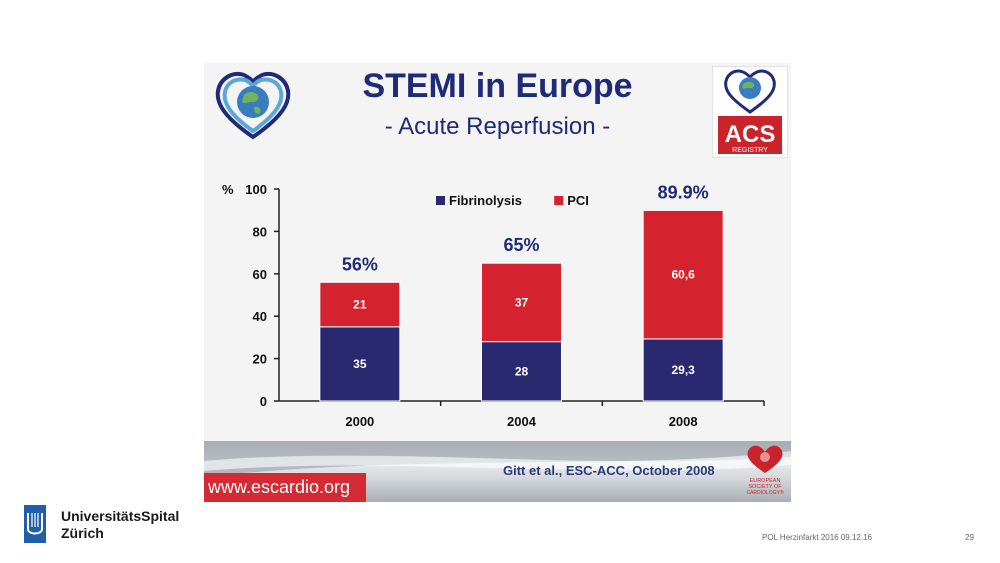 The height and width of the screenshot is (563, 1000). What do you see at coordinates (765, 487) in the screenshot?
I see `esc-logo-line2: SOCIETY OF` at bounding box center [765, 487].